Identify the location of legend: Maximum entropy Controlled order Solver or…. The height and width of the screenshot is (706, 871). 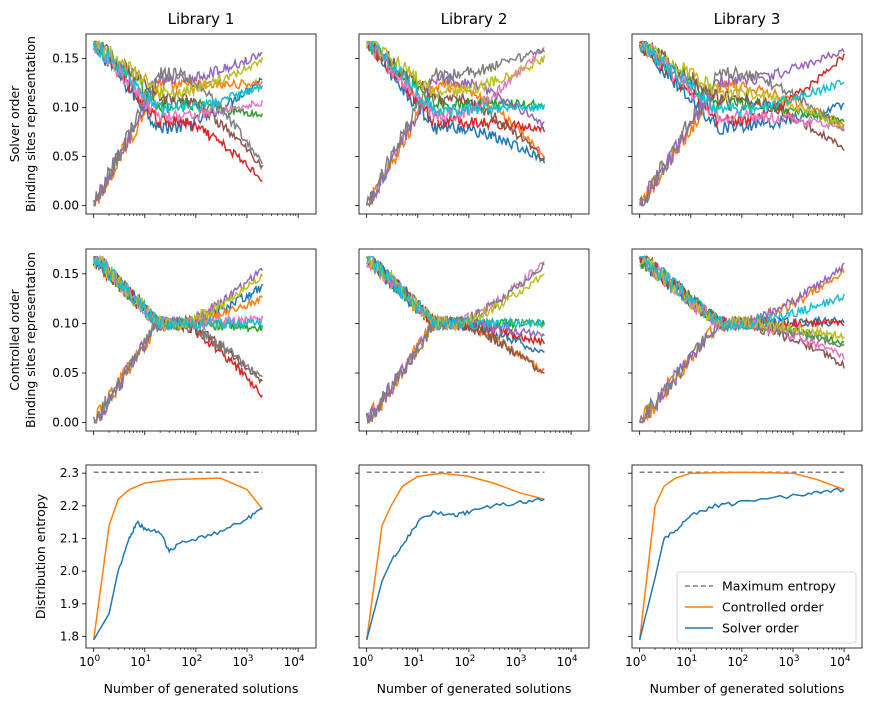
(766, 607).